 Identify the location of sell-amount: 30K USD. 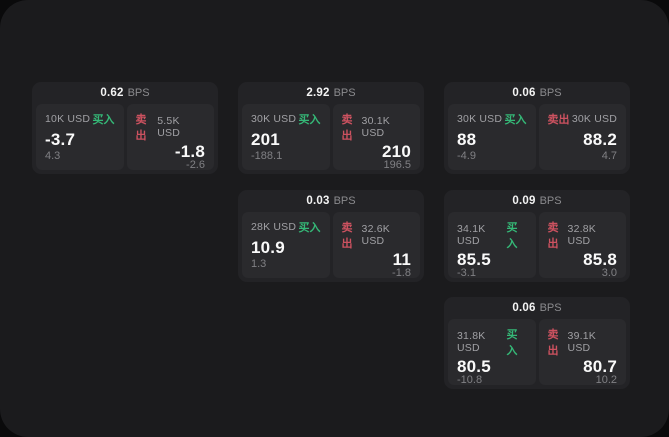
(594, 119).